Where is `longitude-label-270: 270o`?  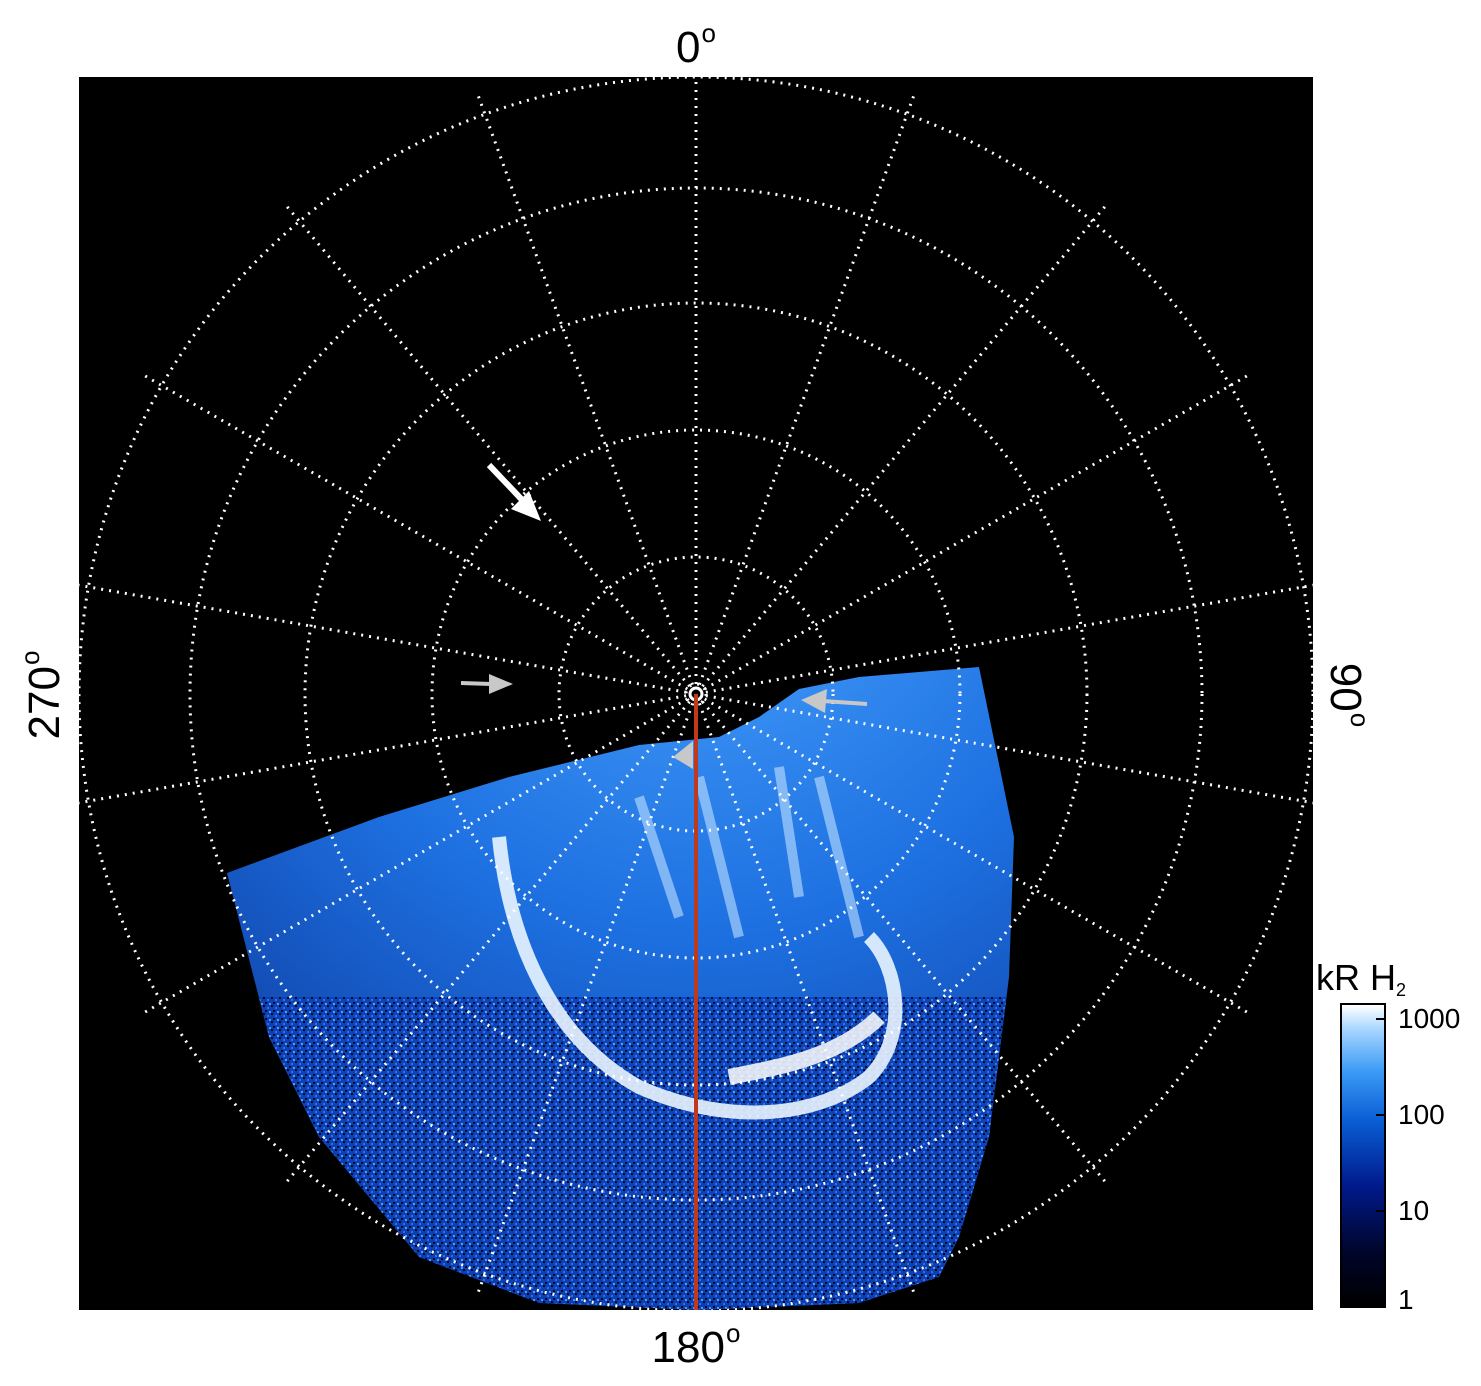 longitude-label-270: 270o is located at coordinates (42, 695).